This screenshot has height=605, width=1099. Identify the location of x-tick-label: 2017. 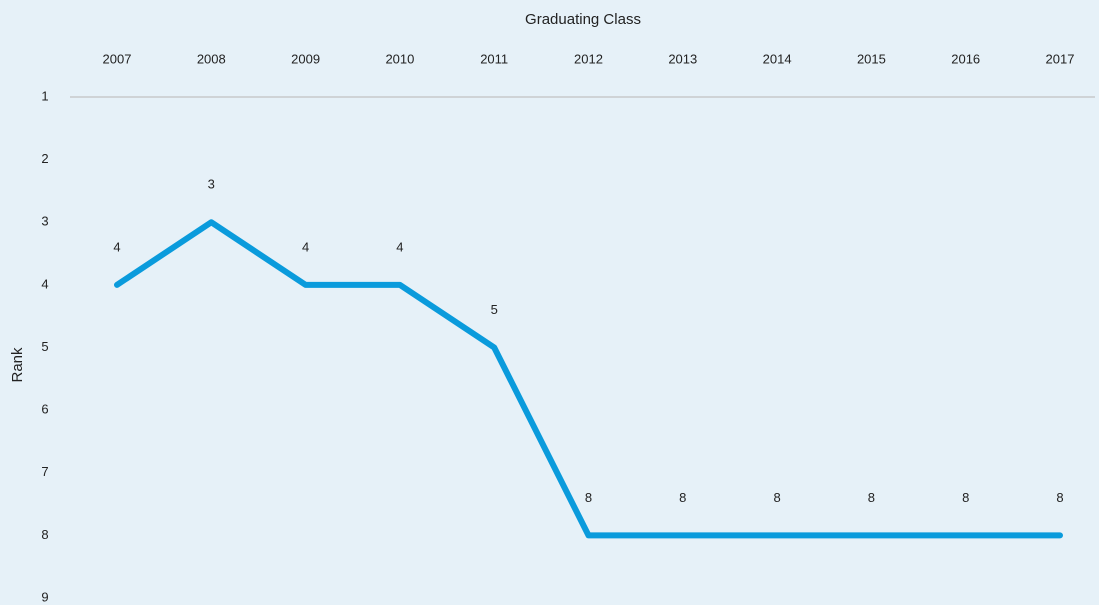
(1060, 58).